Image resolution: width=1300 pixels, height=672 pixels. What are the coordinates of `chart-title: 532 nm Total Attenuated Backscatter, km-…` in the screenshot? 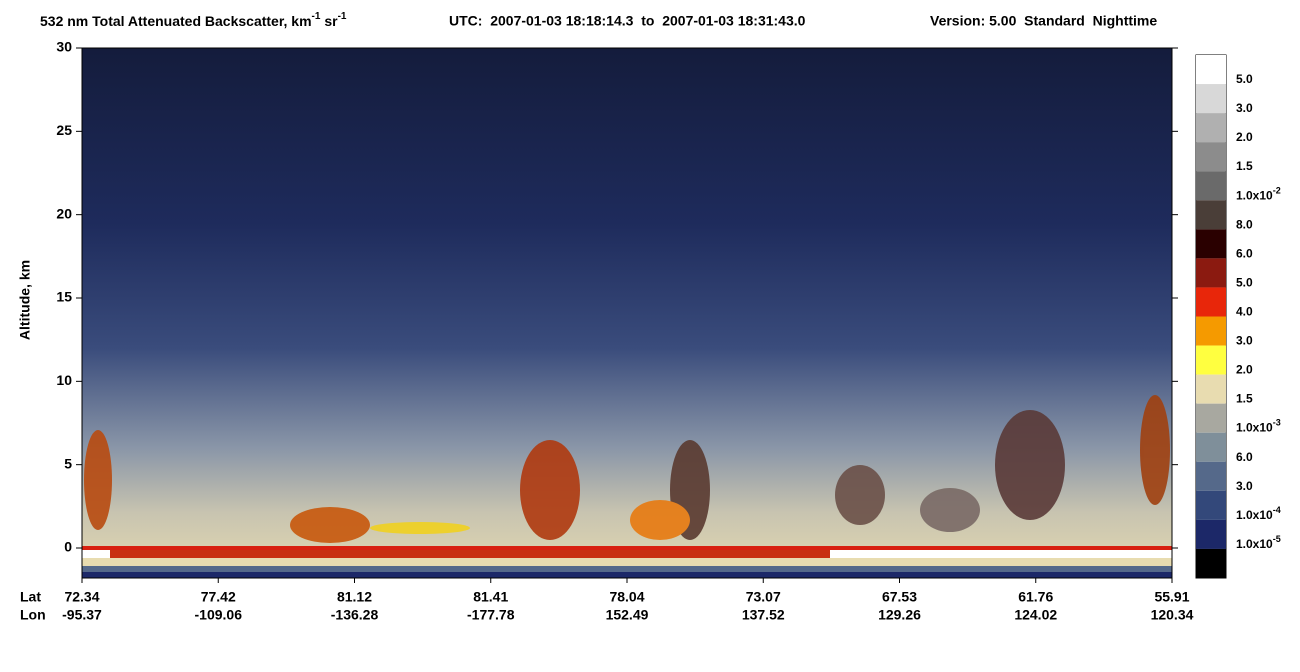 It's located at (193, 20).